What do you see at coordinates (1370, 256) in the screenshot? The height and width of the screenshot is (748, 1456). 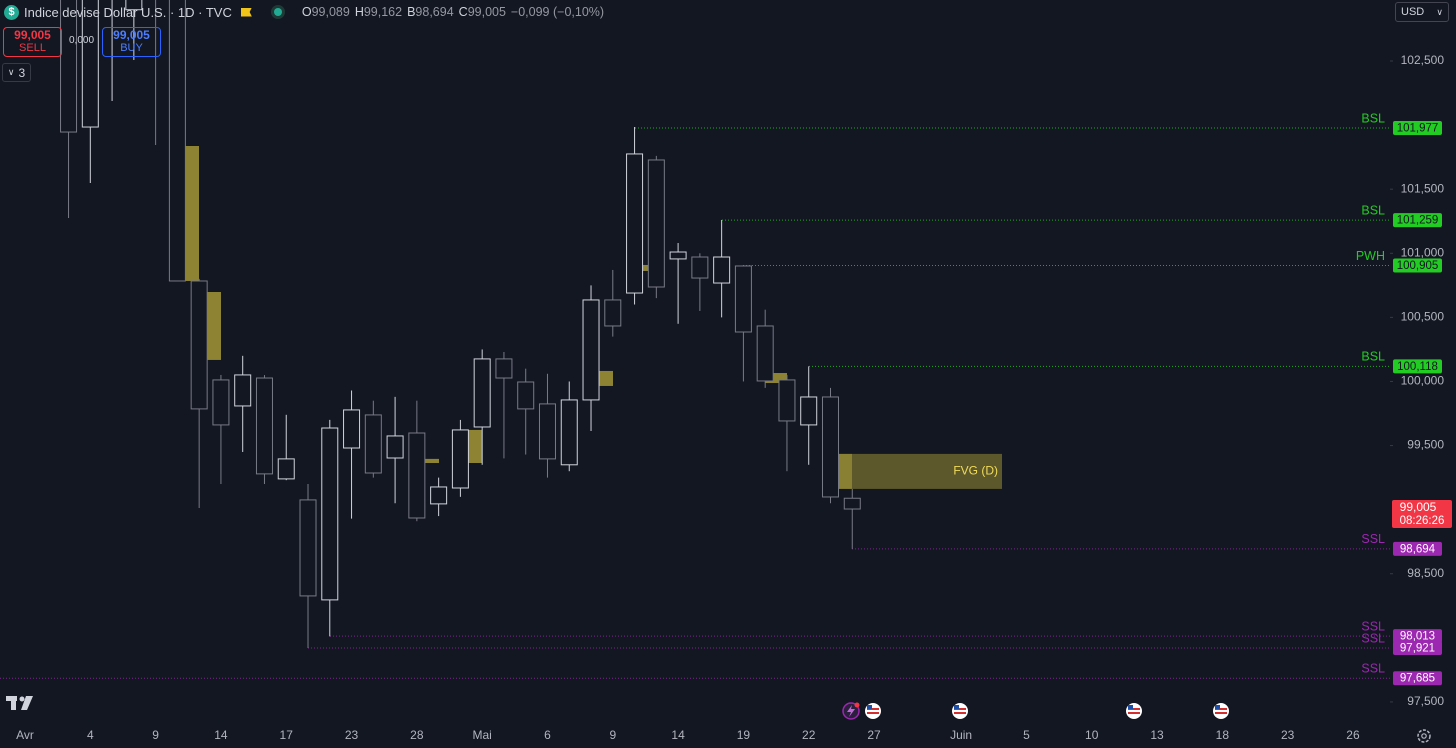 I see `level-label: PWH` at bounding box center [1370, 256].